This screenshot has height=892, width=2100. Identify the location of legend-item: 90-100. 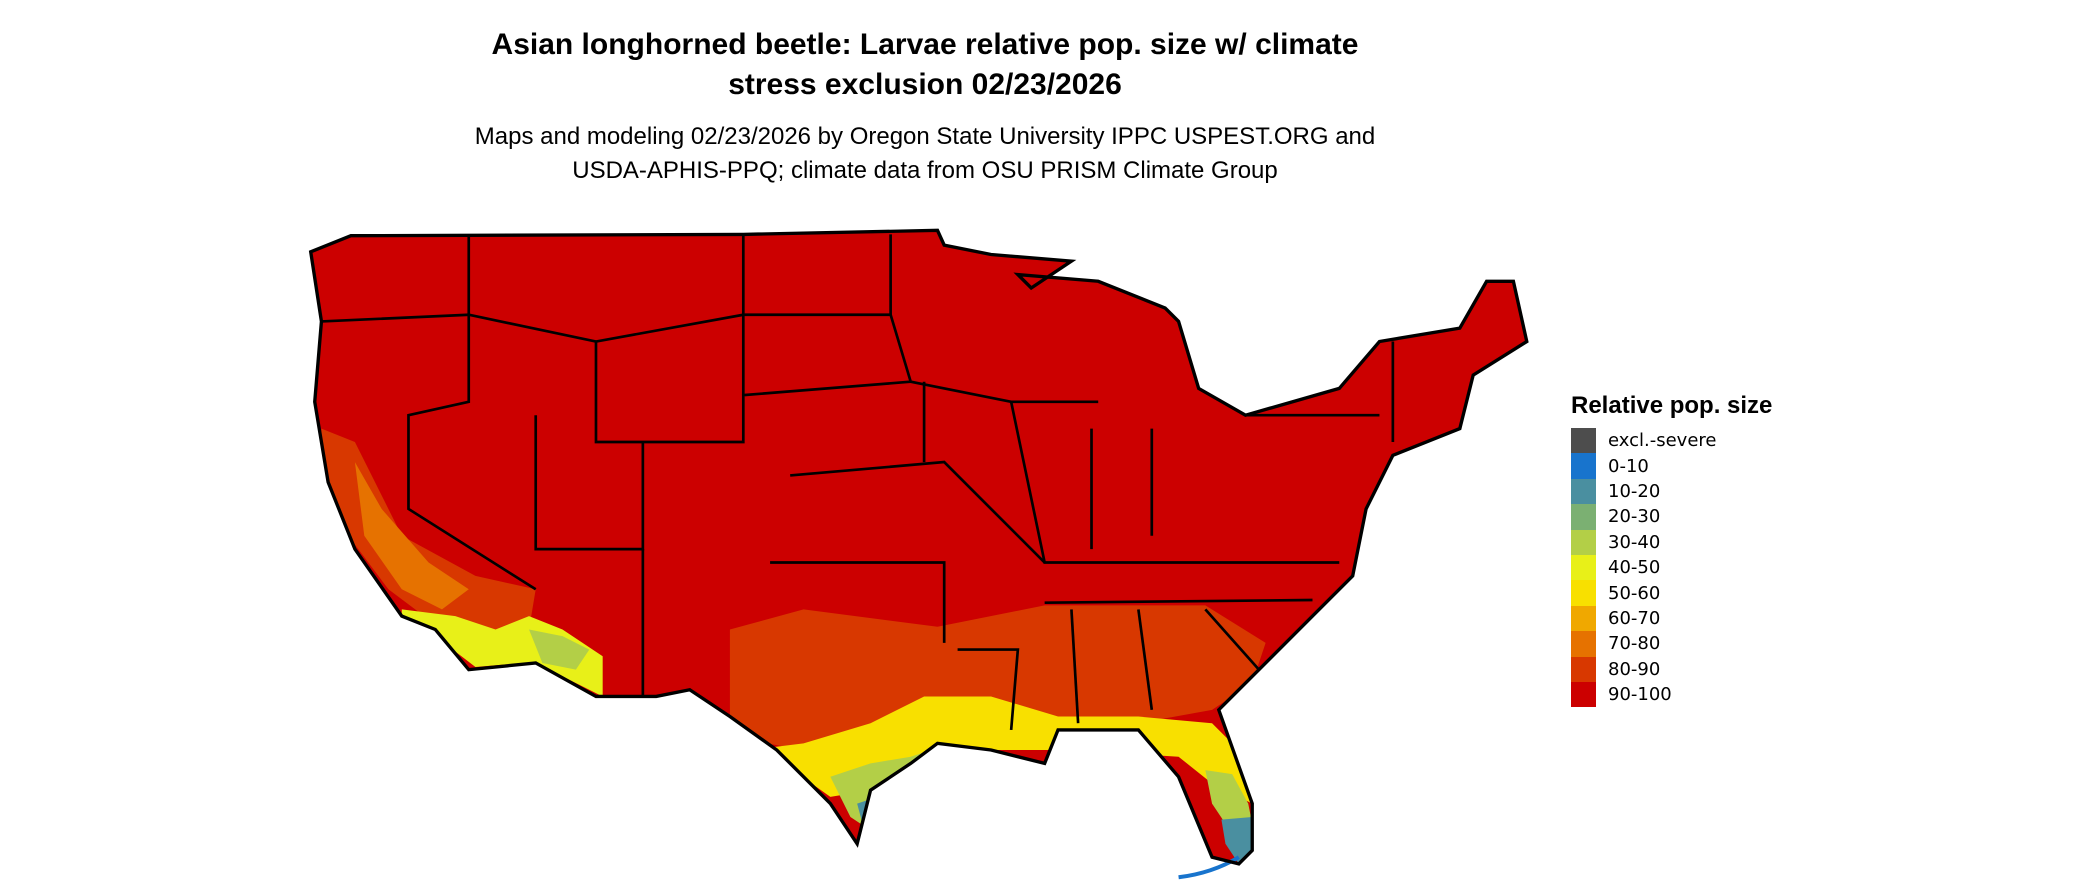
(1671, 694).